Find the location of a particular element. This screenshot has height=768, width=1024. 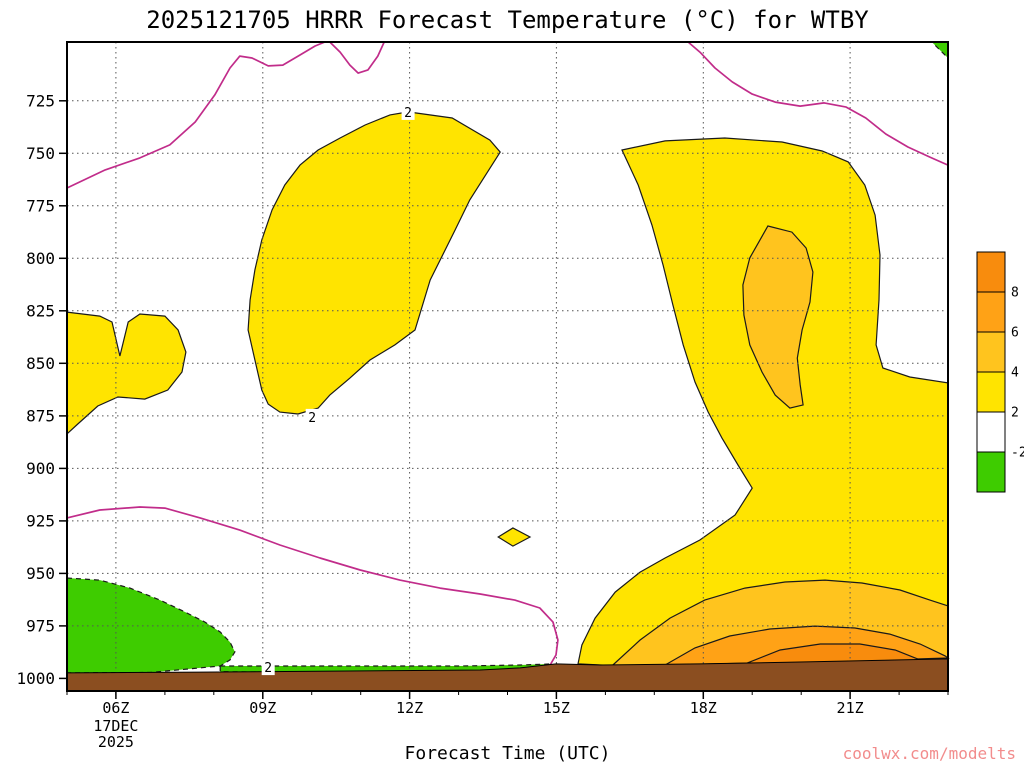

region-yellow-left-blob is located at coordinates (126, 373).